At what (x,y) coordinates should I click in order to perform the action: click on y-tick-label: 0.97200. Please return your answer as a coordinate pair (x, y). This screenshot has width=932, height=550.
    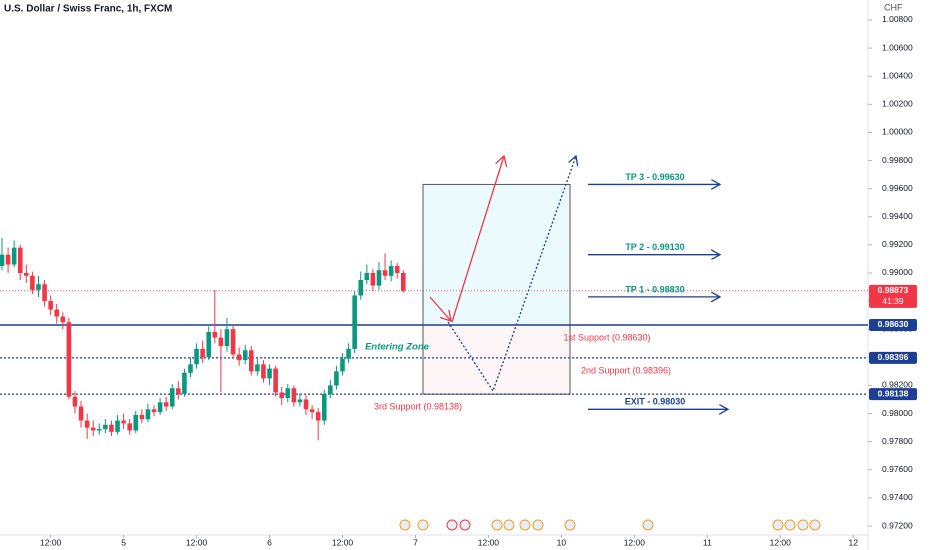
    Looking at the image, I should click on (897, 525).